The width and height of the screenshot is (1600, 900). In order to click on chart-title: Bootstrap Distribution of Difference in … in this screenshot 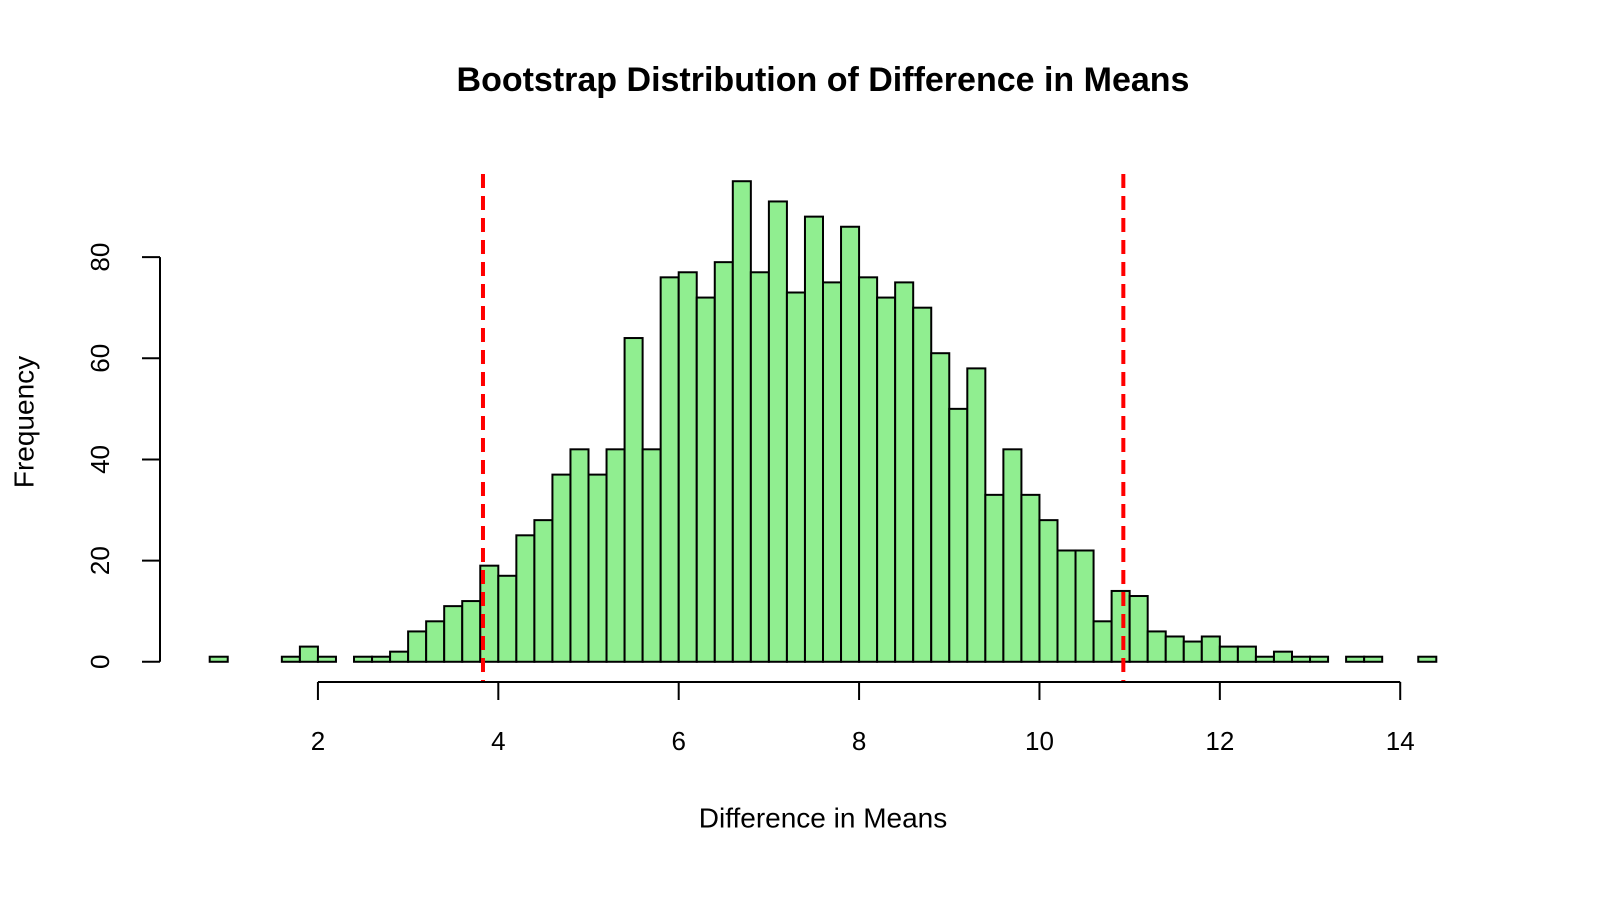, I will do `click(823, 80)`.